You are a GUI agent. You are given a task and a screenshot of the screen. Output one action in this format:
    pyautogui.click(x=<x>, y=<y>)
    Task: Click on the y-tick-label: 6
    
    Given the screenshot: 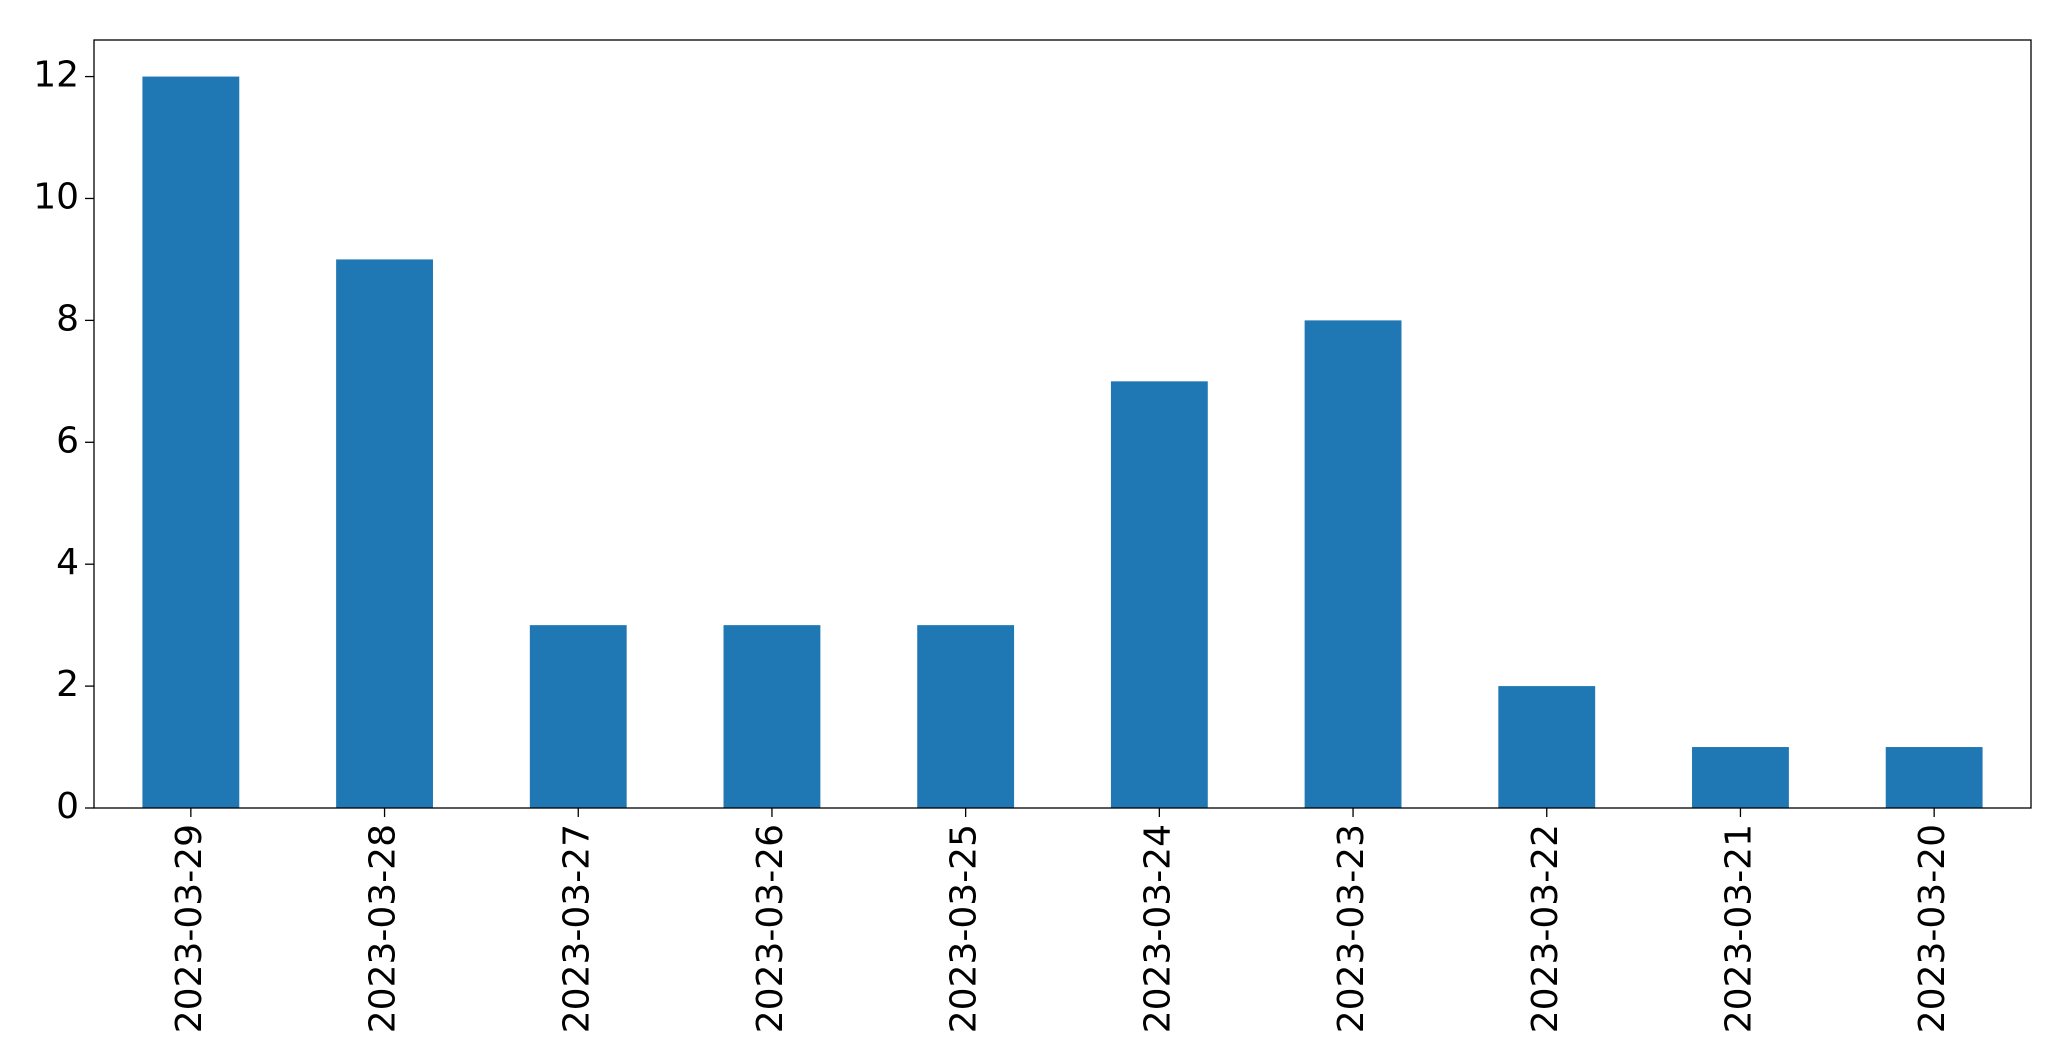 What is the action you would take?
    pyautogui.click(x=67, y=440)
    